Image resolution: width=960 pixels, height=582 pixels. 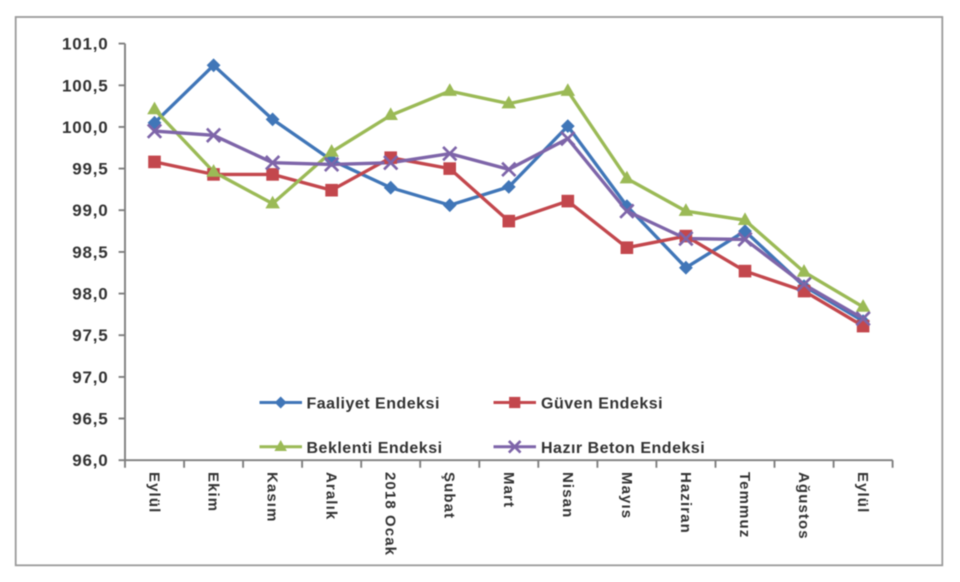 I want to click on svg-text: 101,0, so click(x=85, y=44).